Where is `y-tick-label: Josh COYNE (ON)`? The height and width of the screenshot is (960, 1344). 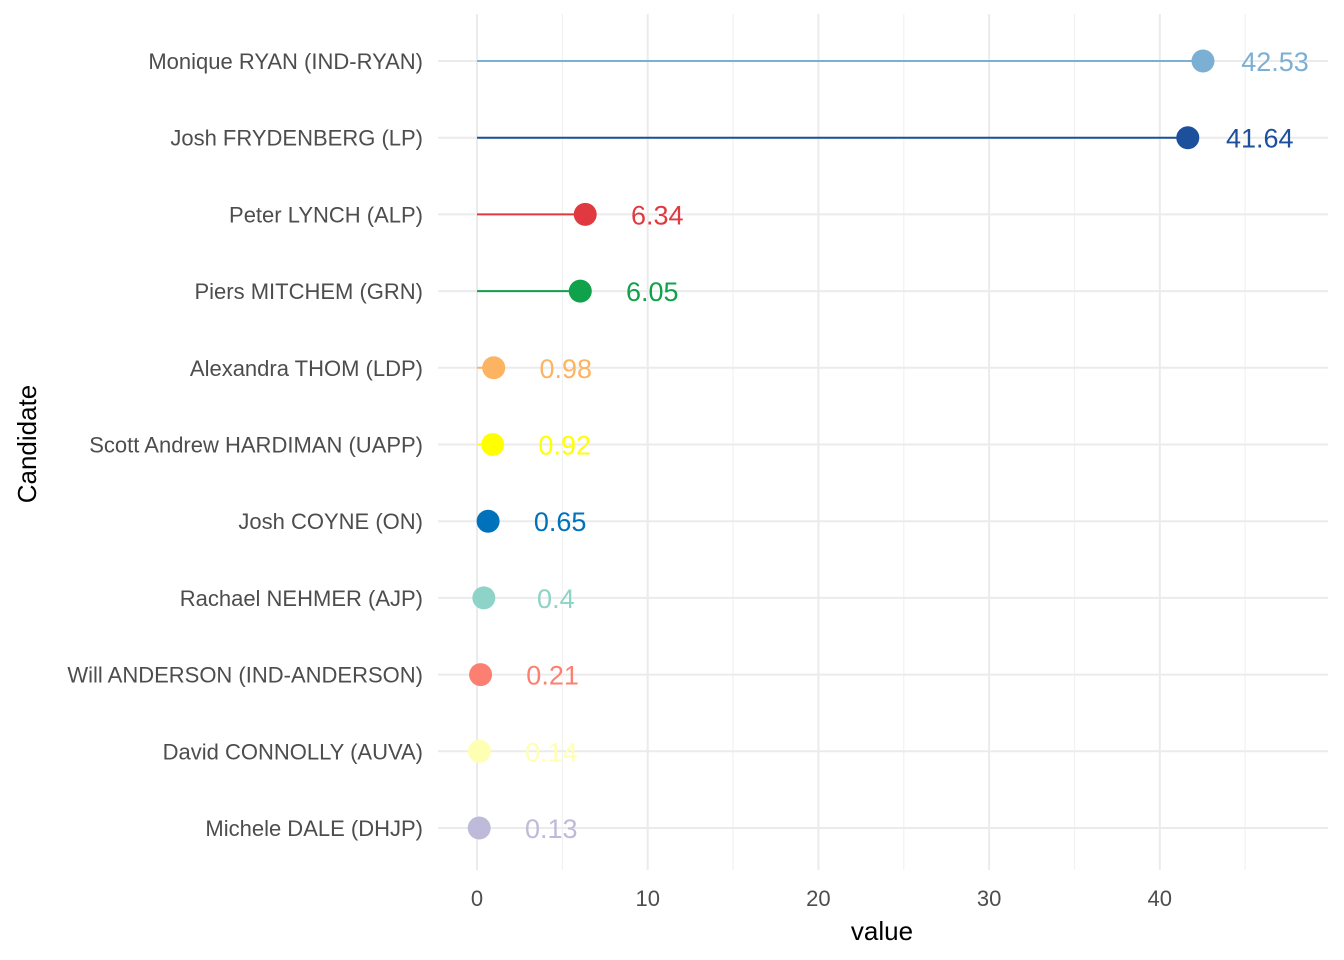 y-tick-label: Josh COYNE (ON) is located at coordinates (330, 521).